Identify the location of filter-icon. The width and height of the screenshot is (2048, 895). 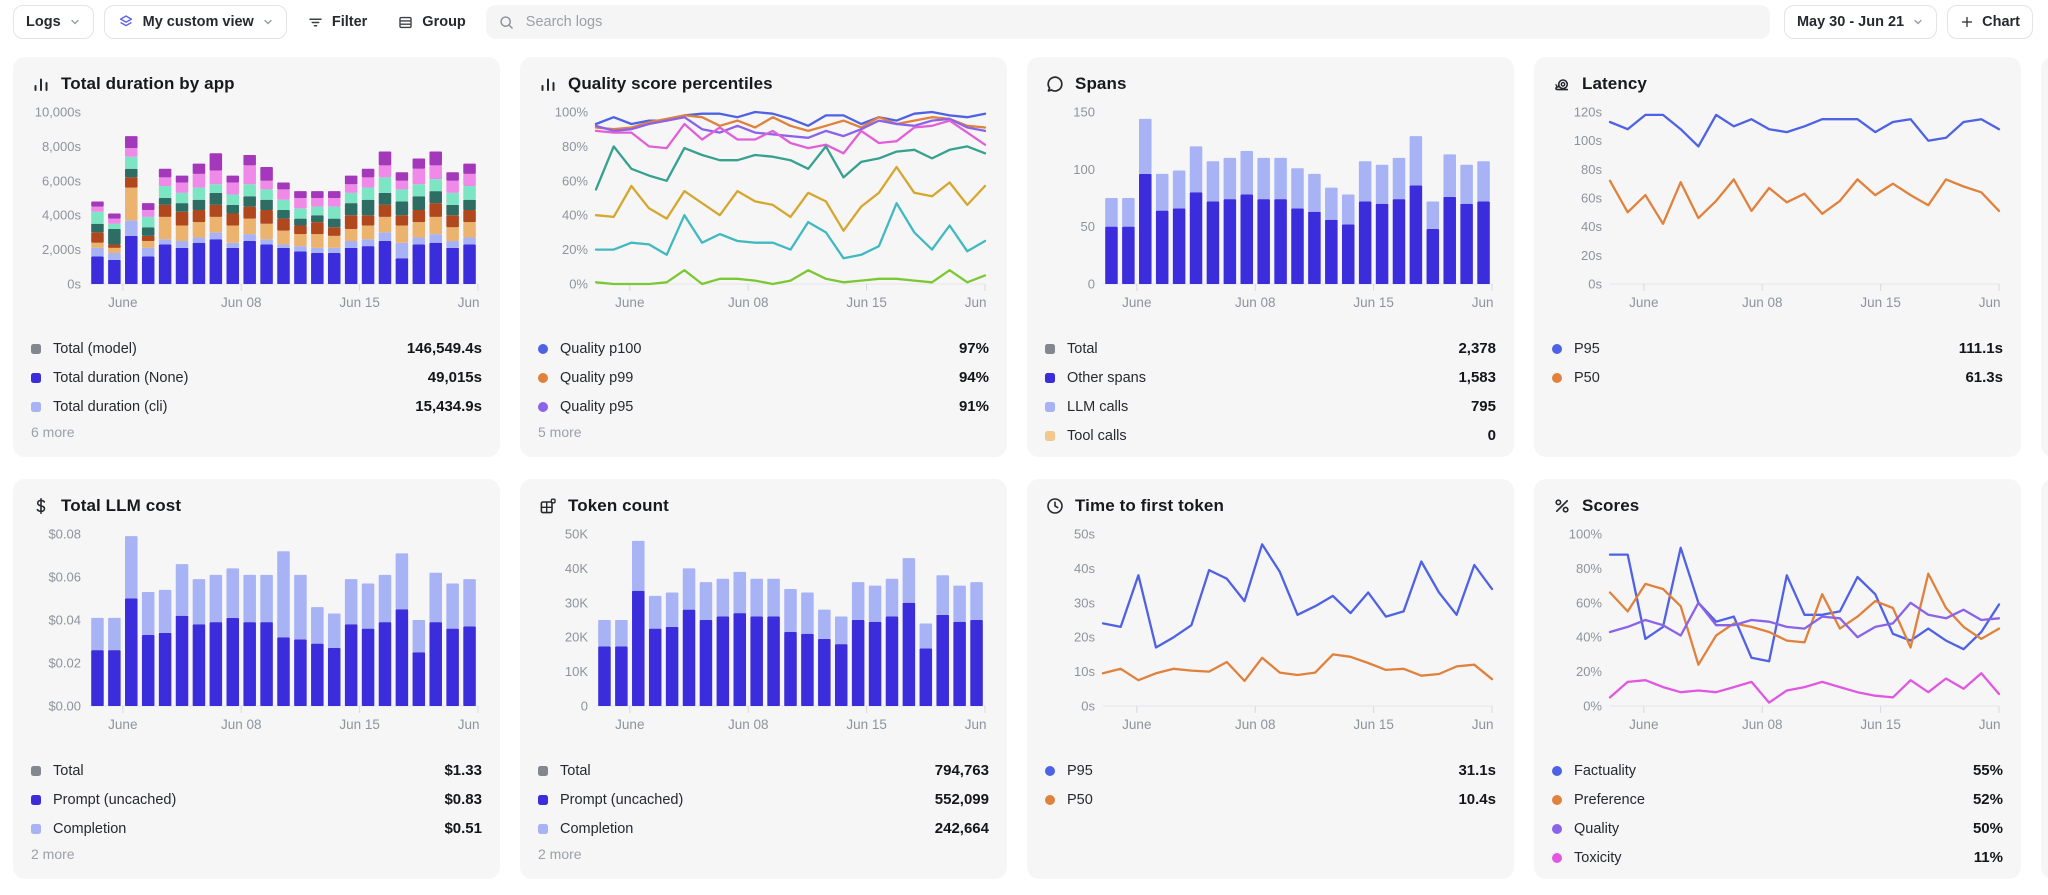
(315, 22).